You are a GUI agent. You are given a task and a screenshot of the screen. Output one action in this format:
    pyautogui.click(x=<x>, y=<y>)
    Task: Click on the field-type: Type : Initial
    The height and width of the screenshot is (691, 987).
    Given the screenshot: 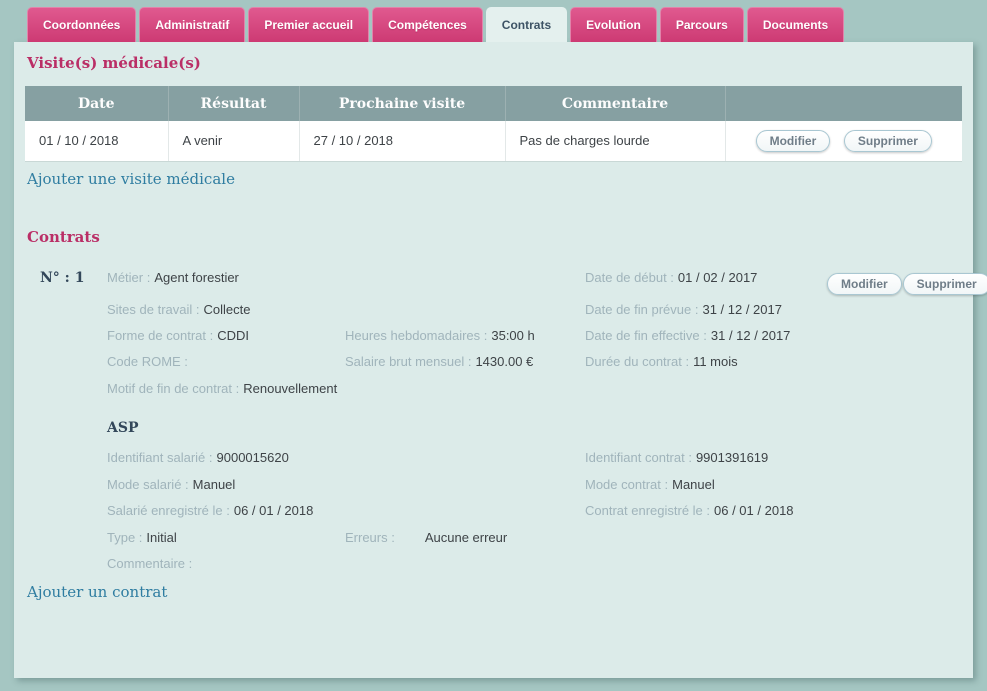 What is the action you would take?
    pyautogui.click(x=142, y=537)
    